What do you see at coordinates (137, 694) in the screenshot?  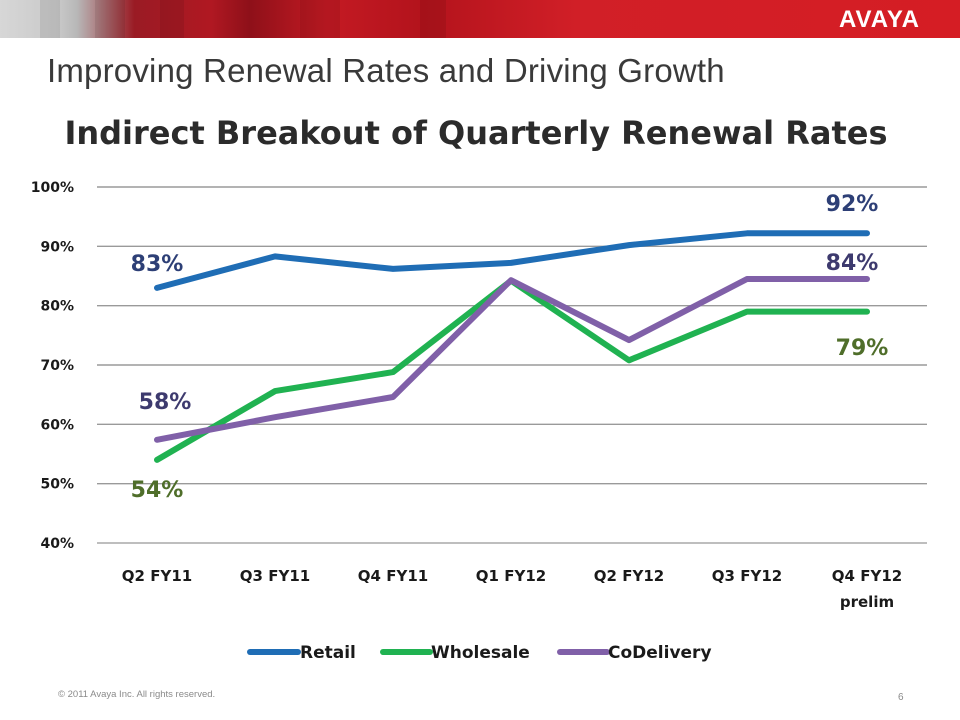 I see `copyright-footer: © 2011 Avaya Inc. All rights reserved.` at bounding box center [137, 694].